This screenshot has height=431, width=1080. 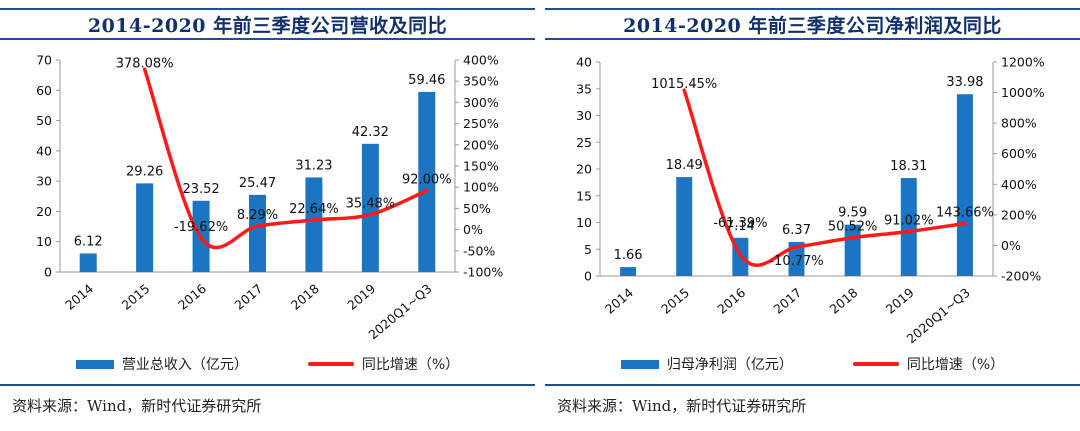 What do you see at coordinates (145, 63) in the screenshot?
I see `line-data-label: 378.08%` at bounding box center [145, 63].